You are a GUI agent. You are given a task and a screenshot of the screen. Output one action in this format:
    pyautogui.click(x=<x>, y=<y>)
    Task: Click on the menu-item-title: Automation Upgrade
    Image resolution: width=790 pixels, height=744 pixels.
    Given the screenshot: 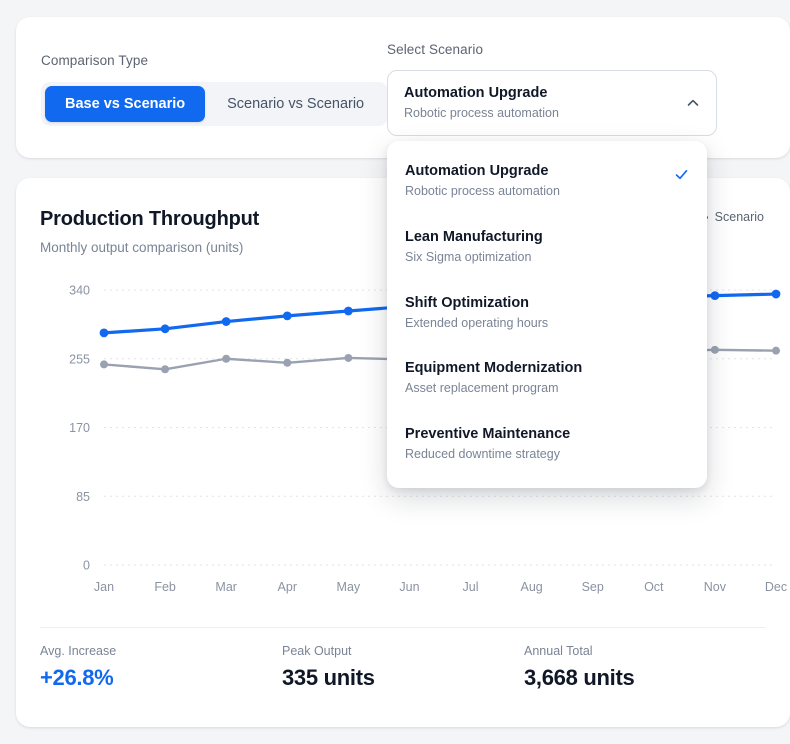 What is the action you would take?
    pyautogui.click(x=477, y=171)
    